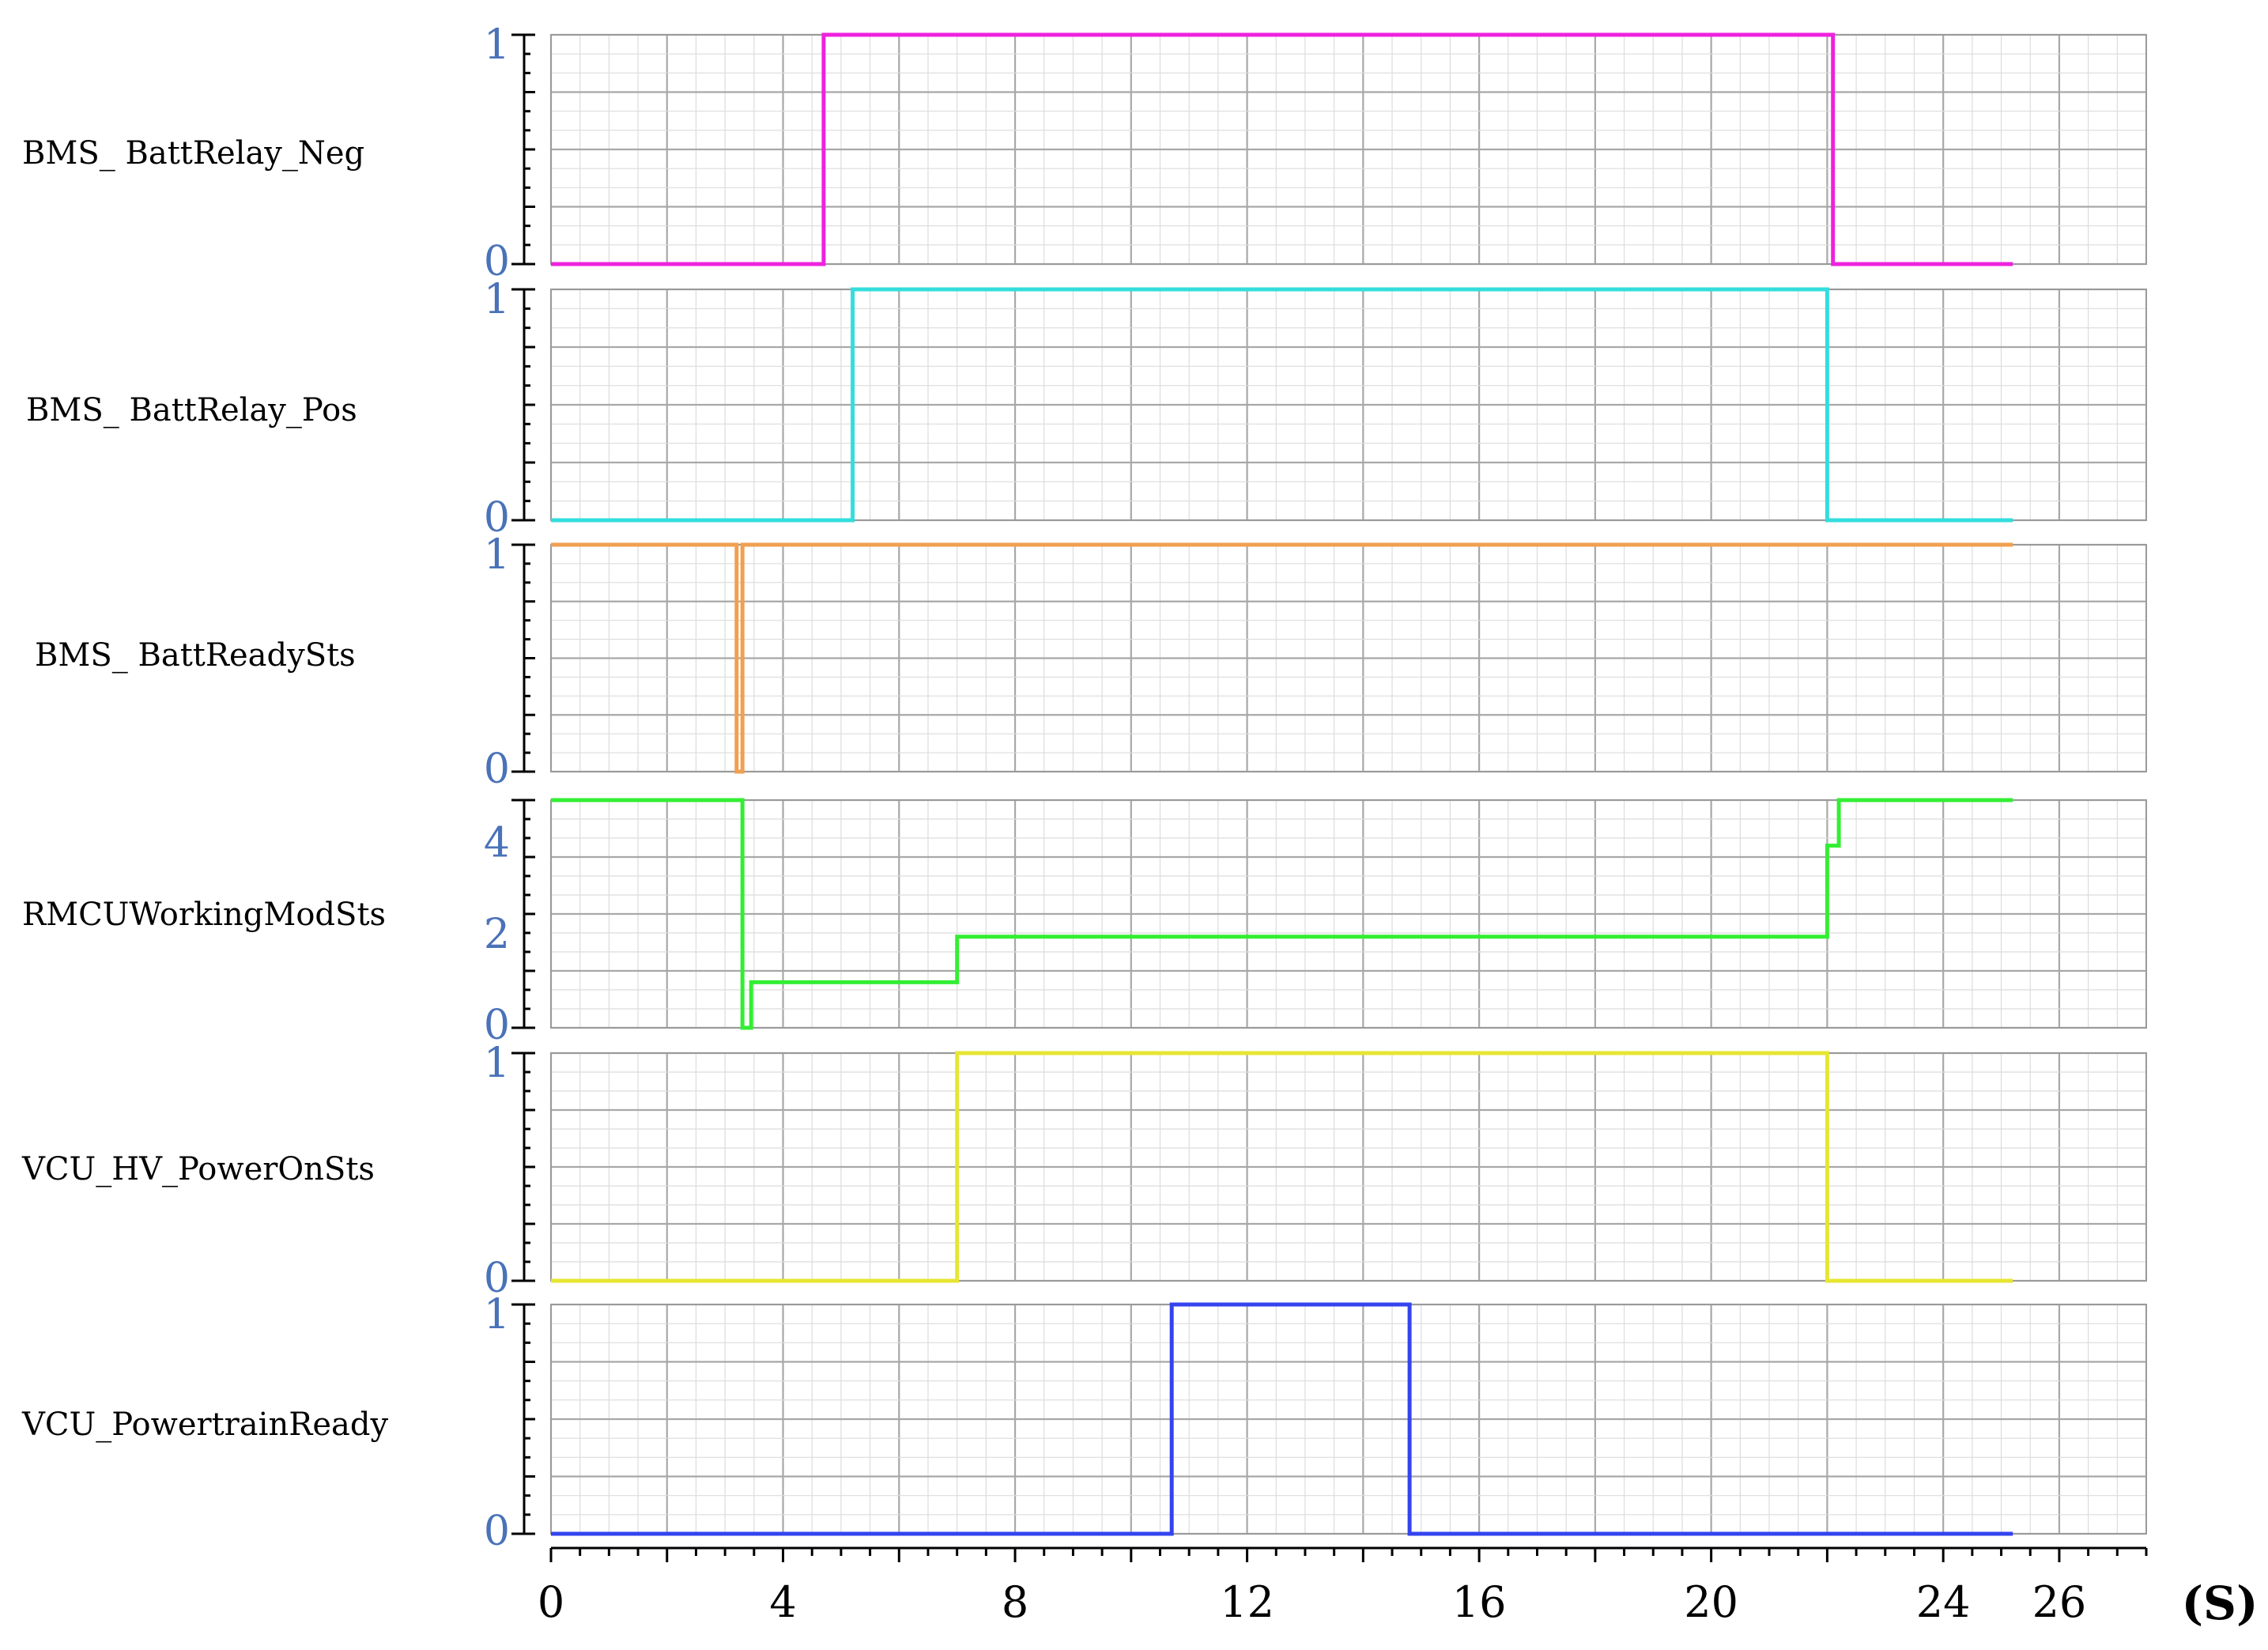  Describe the element at coordinates (782, 1602) in the screenshot. I see `x-tick-label: 4` at that location.